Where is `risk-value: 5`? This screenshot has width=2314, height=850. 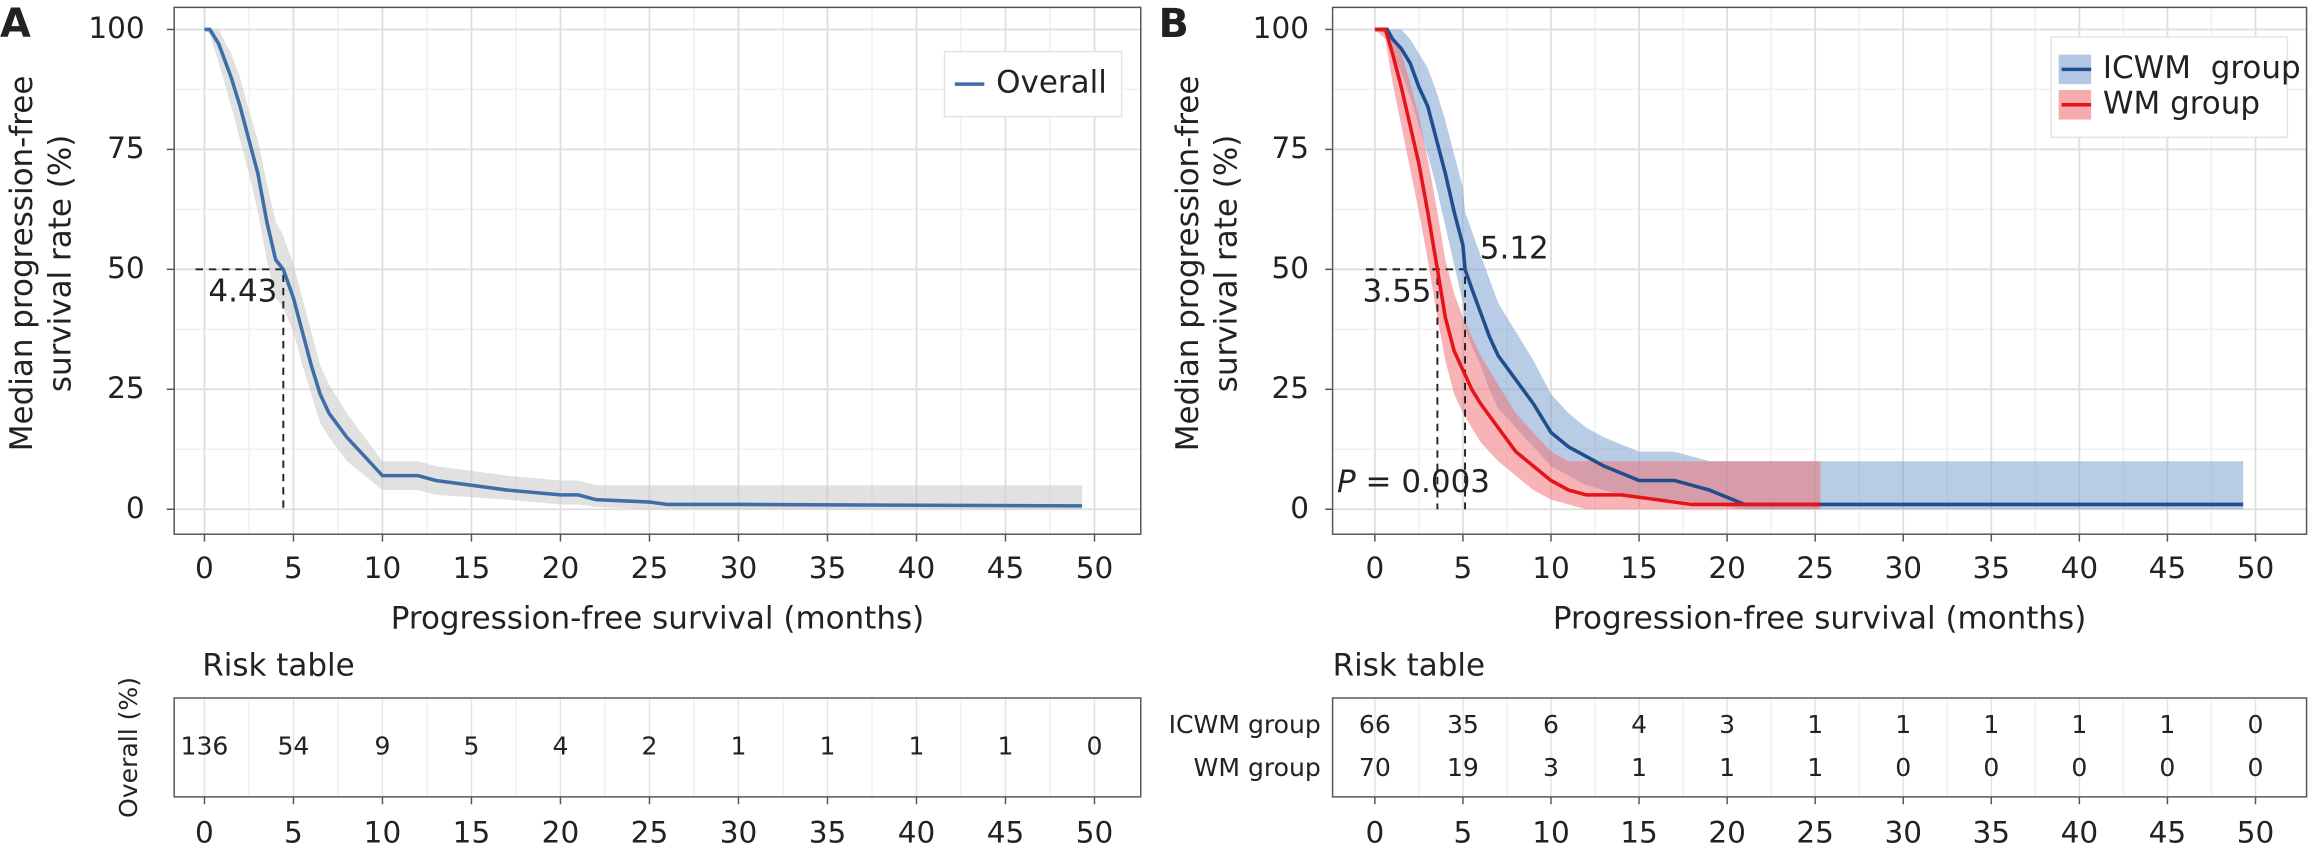
risk-value: 5 is located at coordinates (471, 745).